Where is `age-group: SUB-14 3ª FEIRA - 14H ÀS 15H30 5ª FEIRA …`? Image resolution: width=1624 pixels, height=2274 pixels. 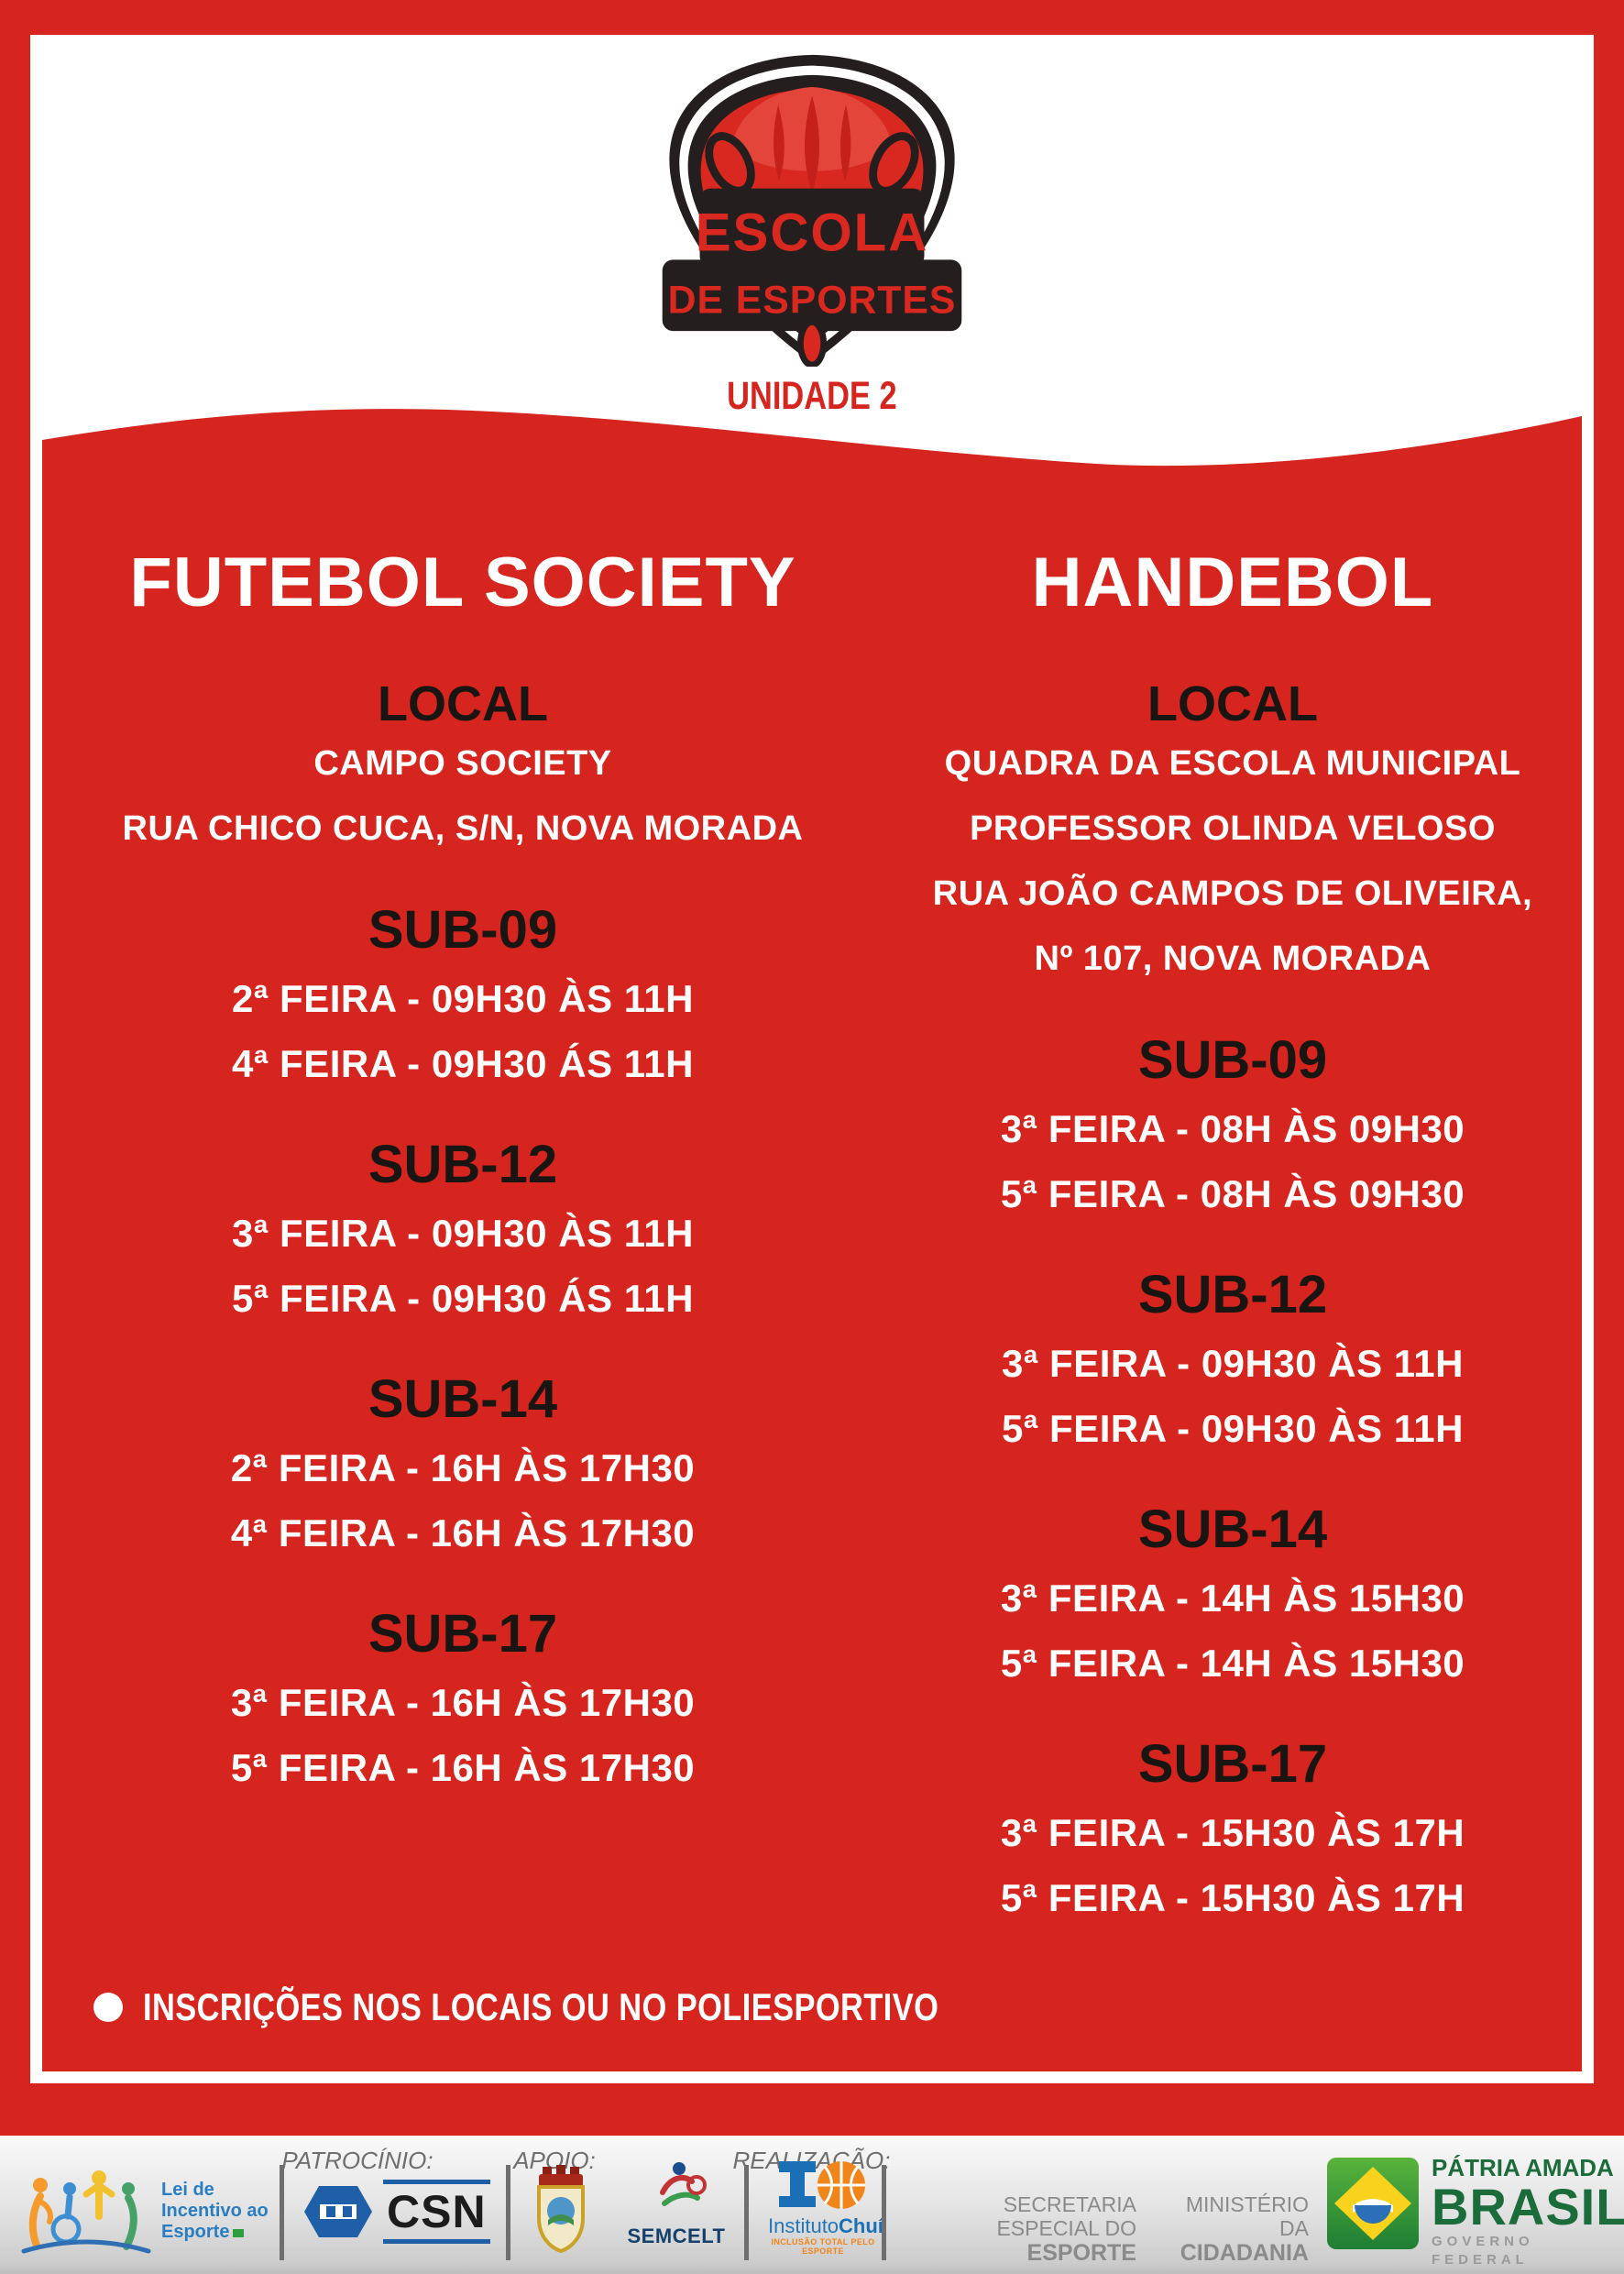 age-group: SUB-14 3ª FEIRA - 14H ÀS 15H30 5ª FEIRA … is located at coordinates (1233, 1598).